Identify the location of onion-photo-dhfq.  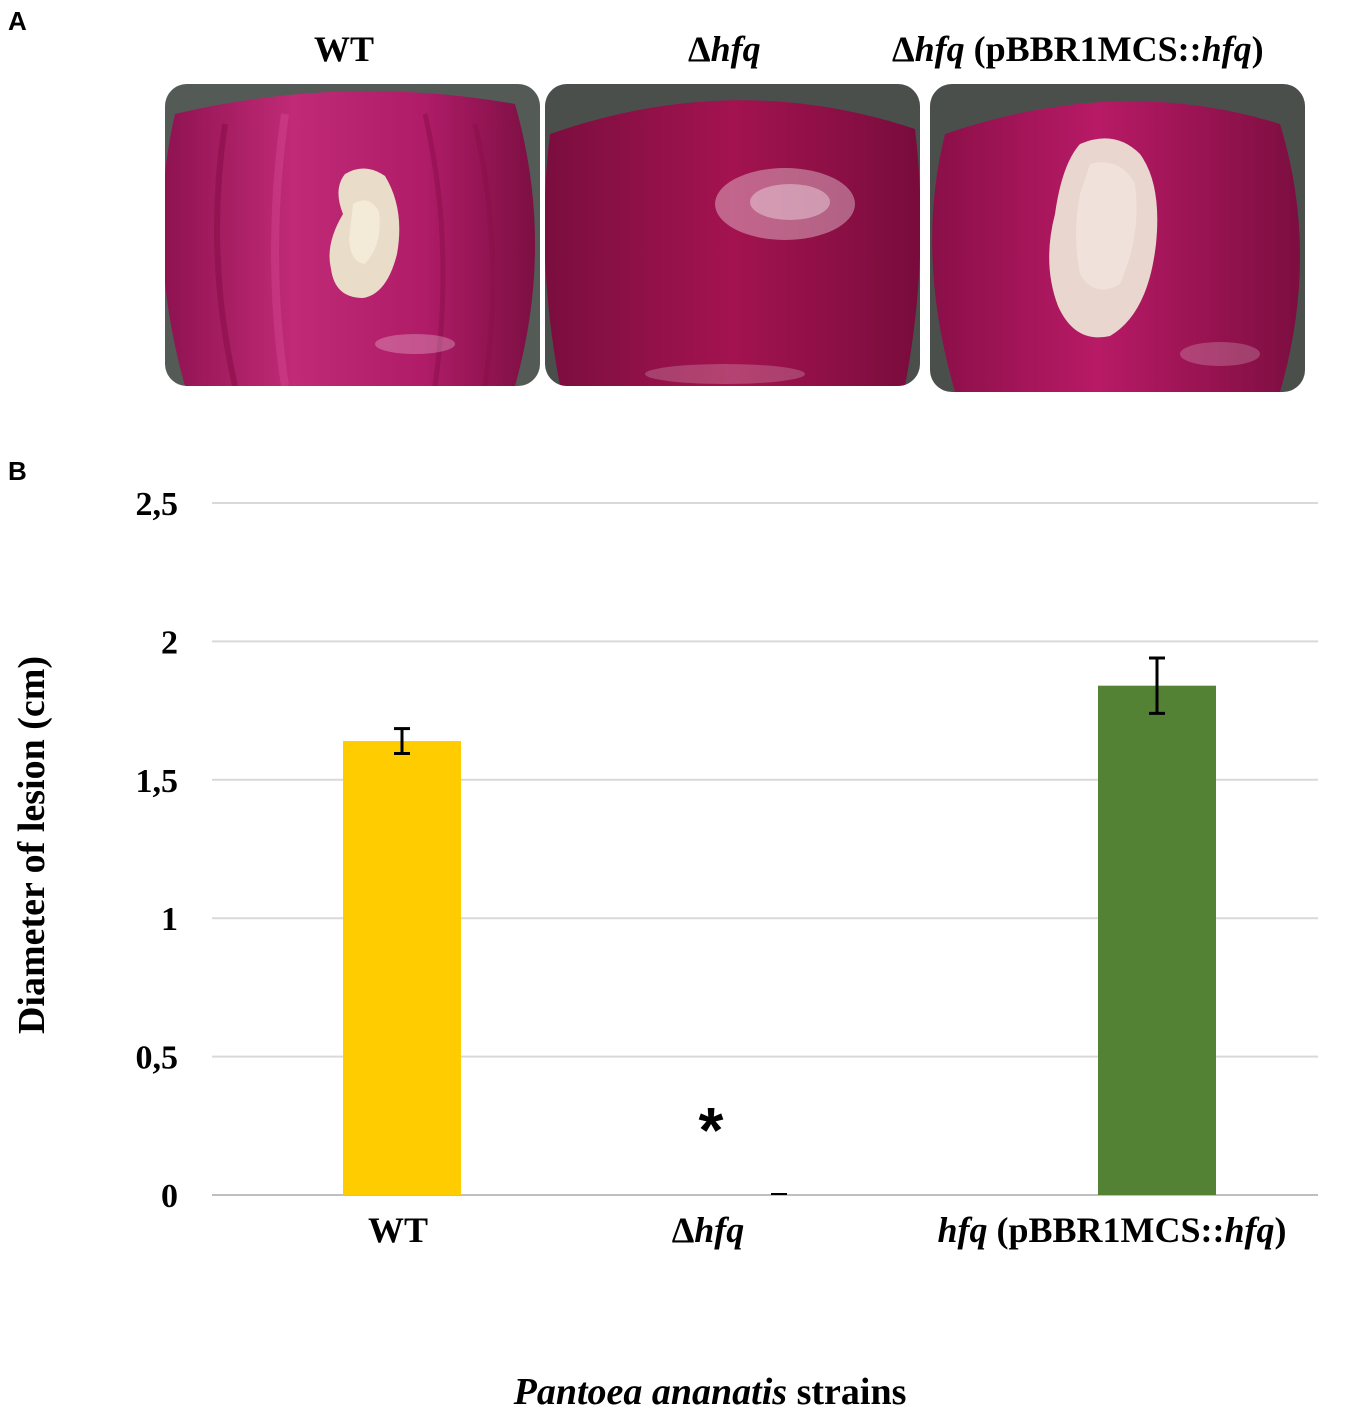
(732, 235).